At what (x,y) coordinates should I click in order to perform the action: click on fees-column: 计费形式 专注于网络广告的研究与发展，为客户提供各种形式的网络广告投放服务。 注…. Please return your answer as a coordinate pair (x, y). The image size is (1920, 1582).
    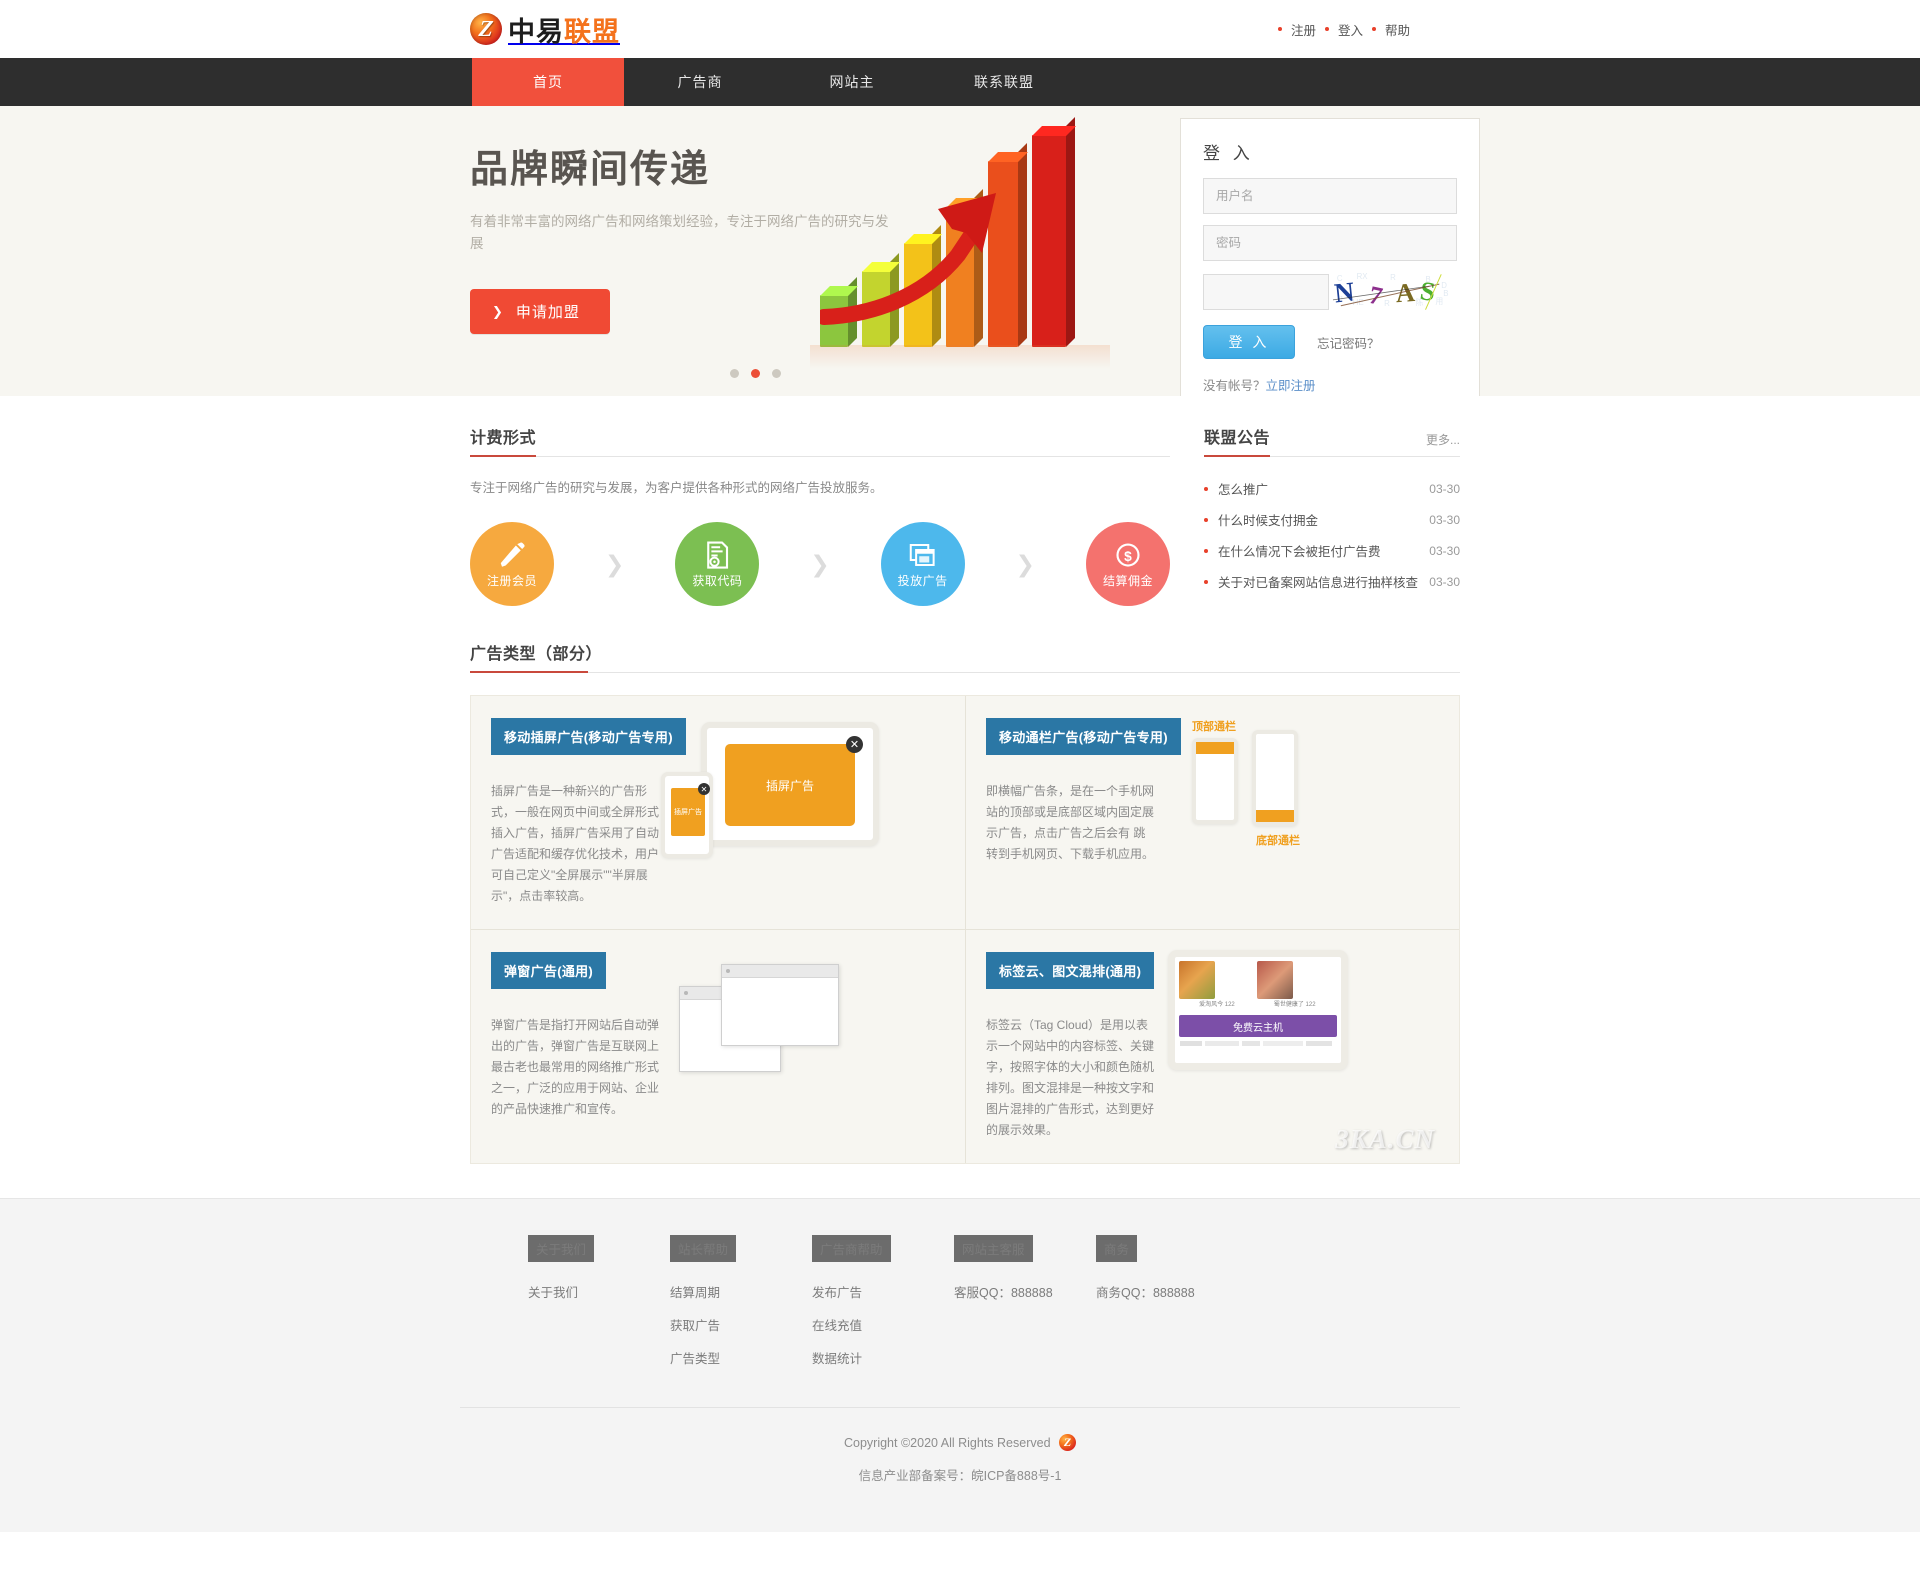
    Looking at the image, I should click on (820, 515).